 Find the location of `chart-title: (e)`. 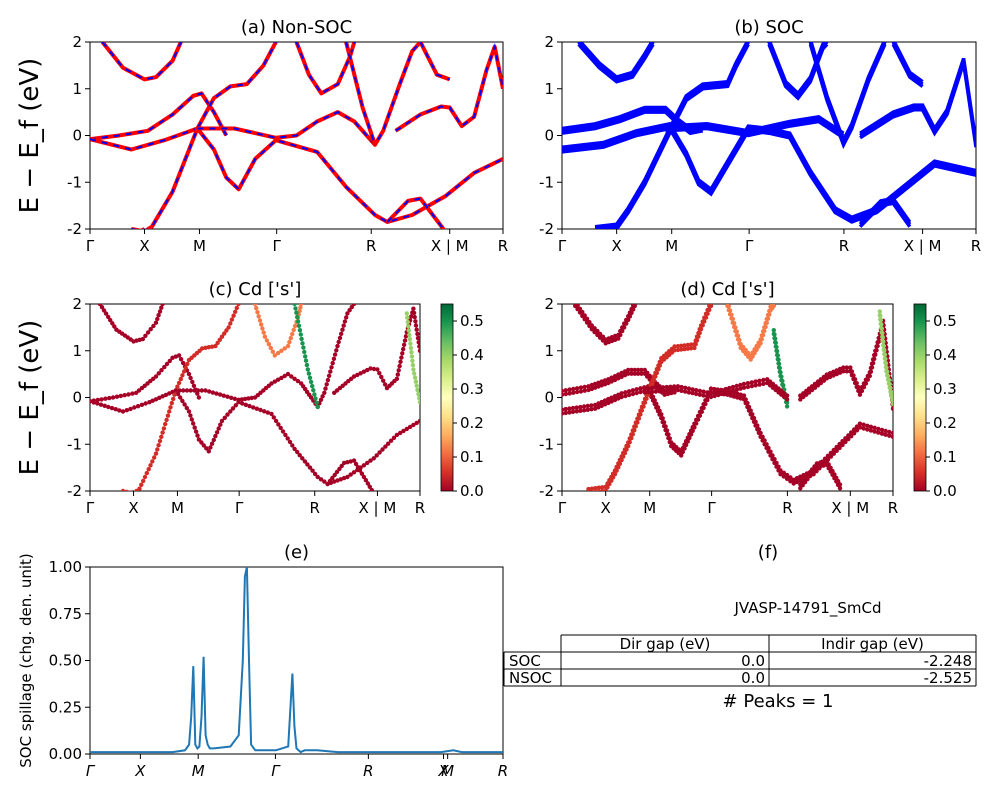

chart-title: (e) is located at coordinates (296, 552).